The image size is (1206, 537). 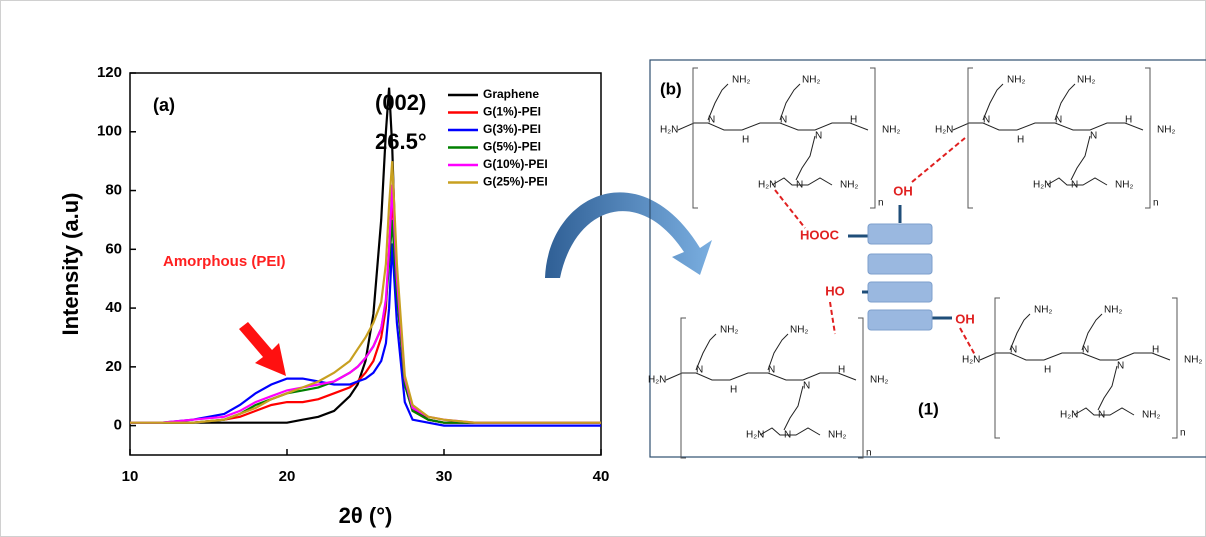 I want to click on compound-label: (1), so click(x=928, y=408).